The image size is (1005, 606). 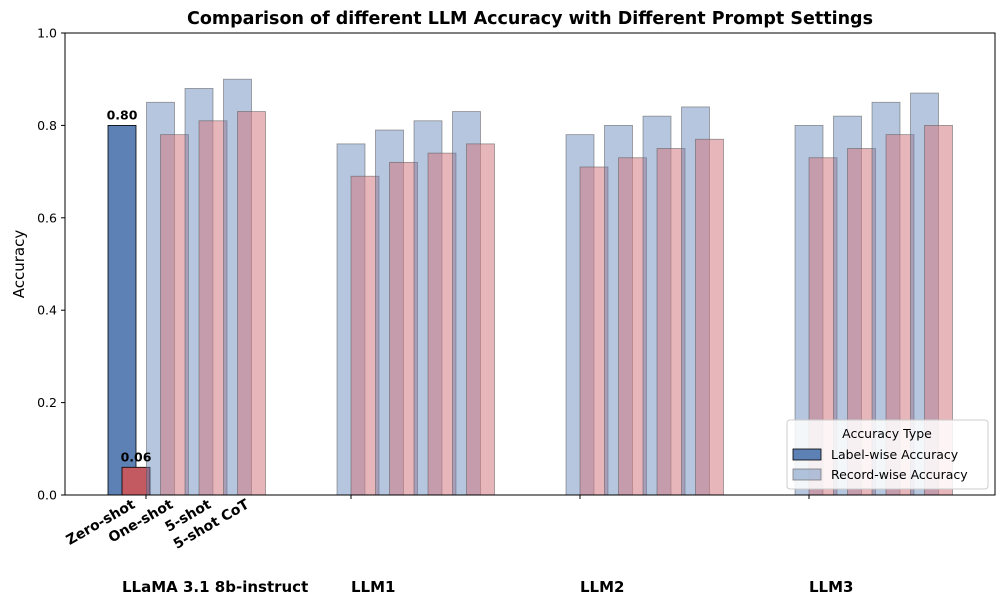 I want to click on y-tick-label: 0.0, so click(x=47, y=495).